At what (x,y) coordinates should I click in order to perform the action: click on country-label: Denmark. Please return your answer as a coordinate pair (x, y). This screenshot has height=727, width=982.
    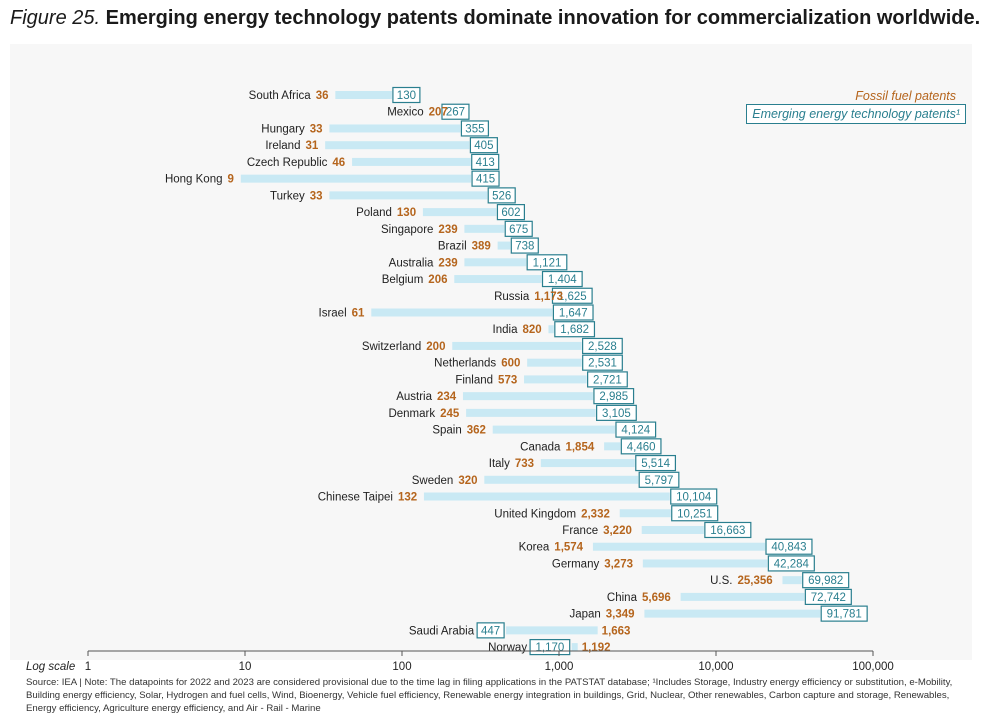
    Looking at the image, I should click on (411, 414).